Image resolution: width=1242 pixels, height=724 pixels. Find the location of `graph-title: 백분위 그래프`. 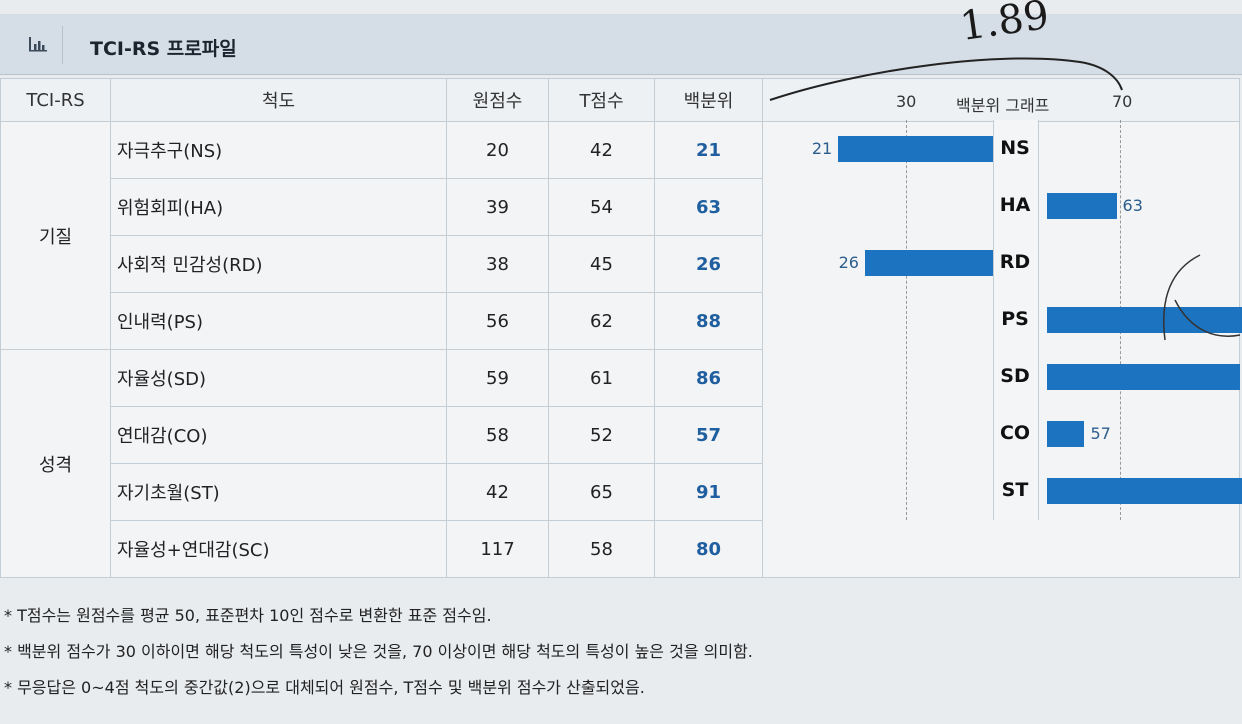

graph-title: 백분위 그래프 is located at coordinates (1003, 105).